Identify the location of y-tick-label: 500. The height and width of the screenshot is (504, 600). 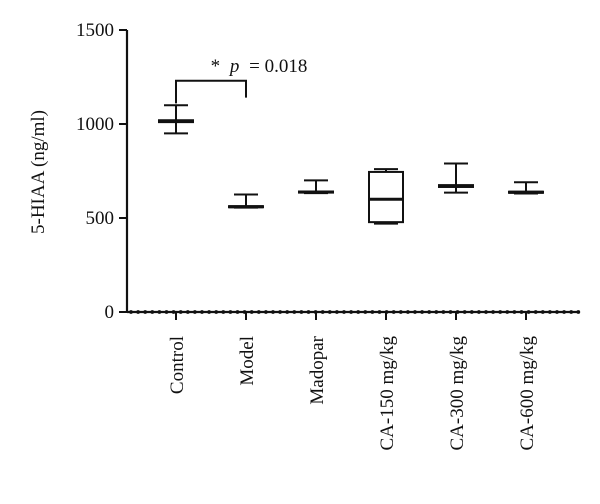
(100, 218).